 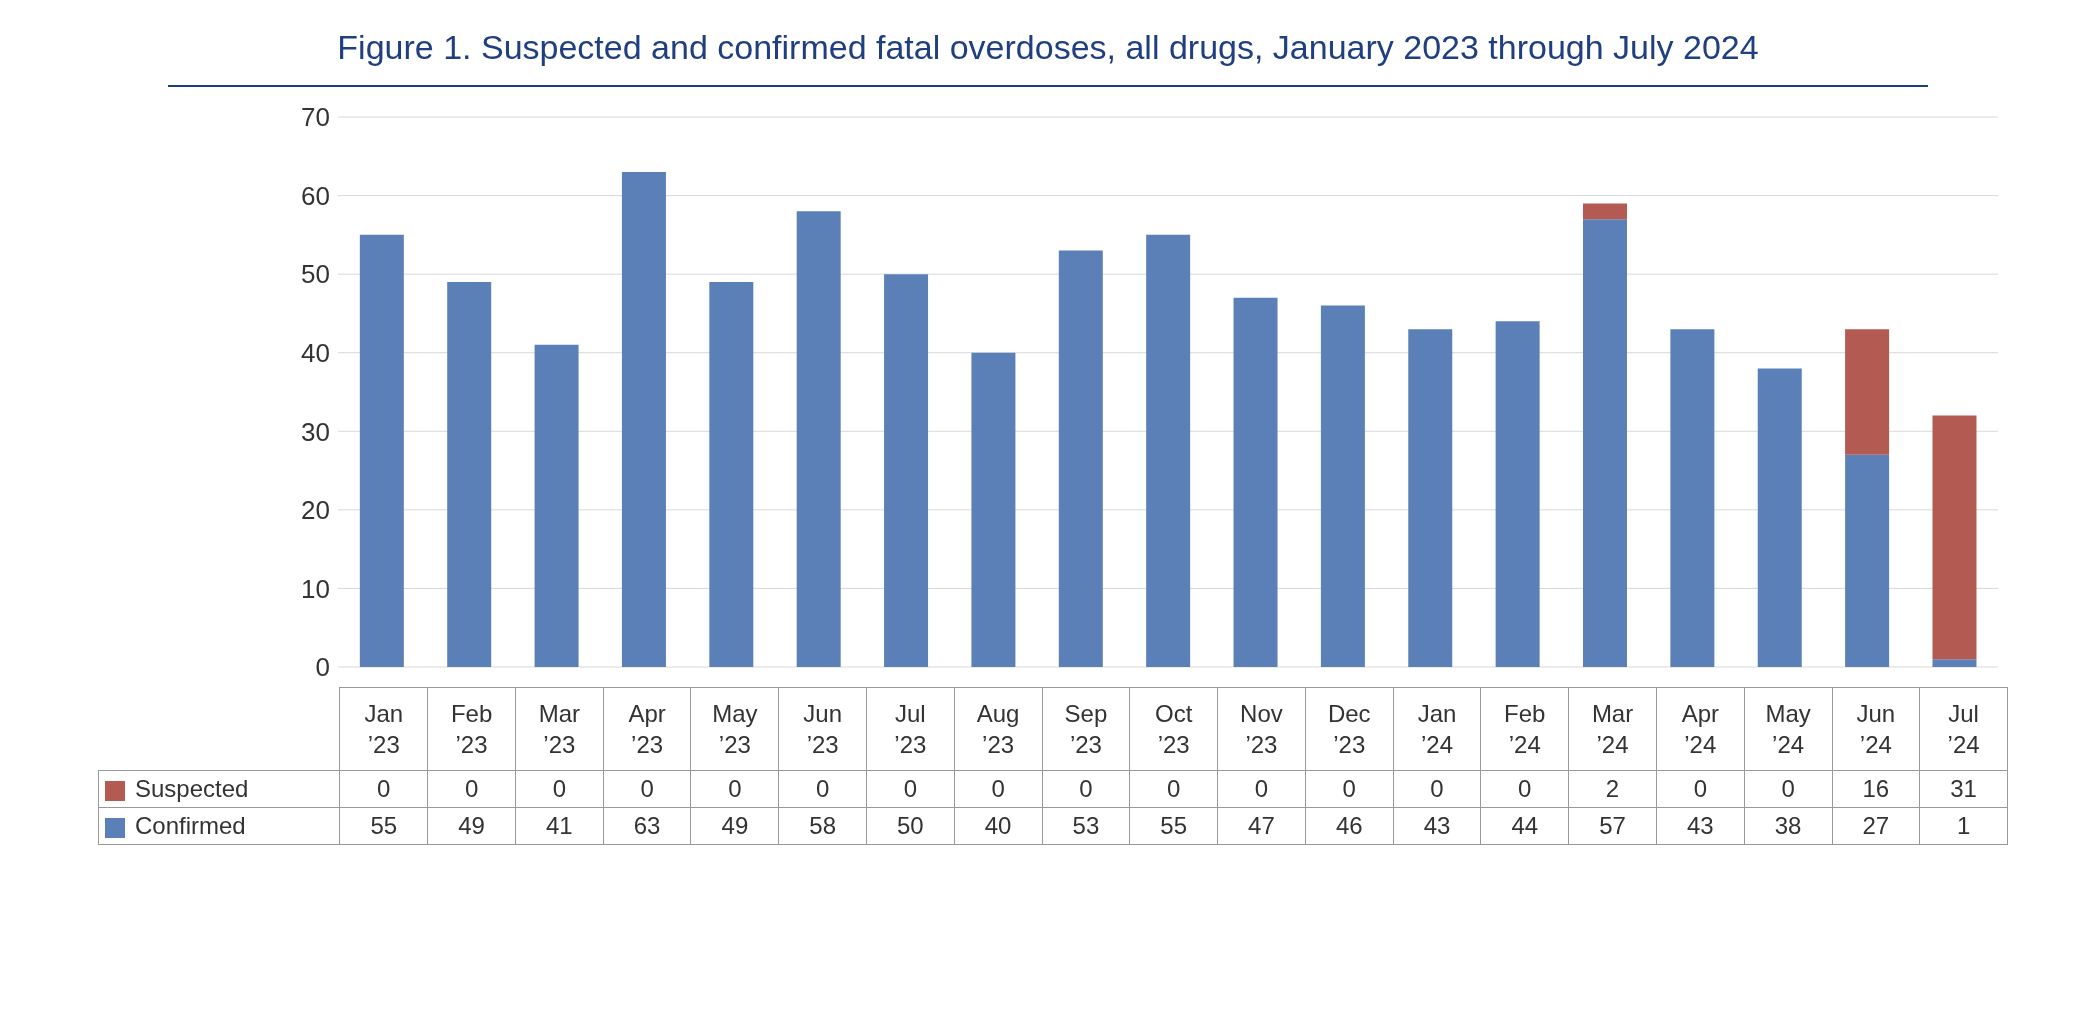 What do you see at coordinates (315, 510) in the screenshot?
I see `y-tick-label: 20` at bounding box center [315, 510].